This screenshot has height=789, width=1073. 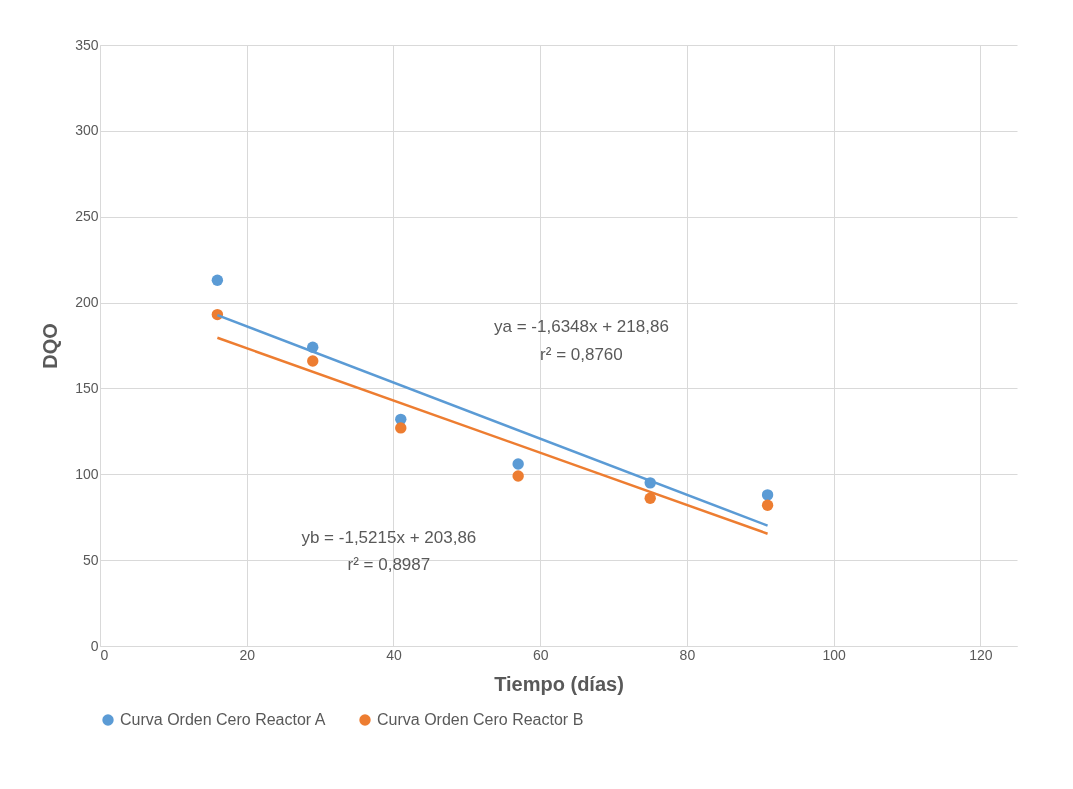 What do you see at coordinates (687, 654) in the screenshot?
I see `x-tick-label: 80` at bounding box center [687, 654].